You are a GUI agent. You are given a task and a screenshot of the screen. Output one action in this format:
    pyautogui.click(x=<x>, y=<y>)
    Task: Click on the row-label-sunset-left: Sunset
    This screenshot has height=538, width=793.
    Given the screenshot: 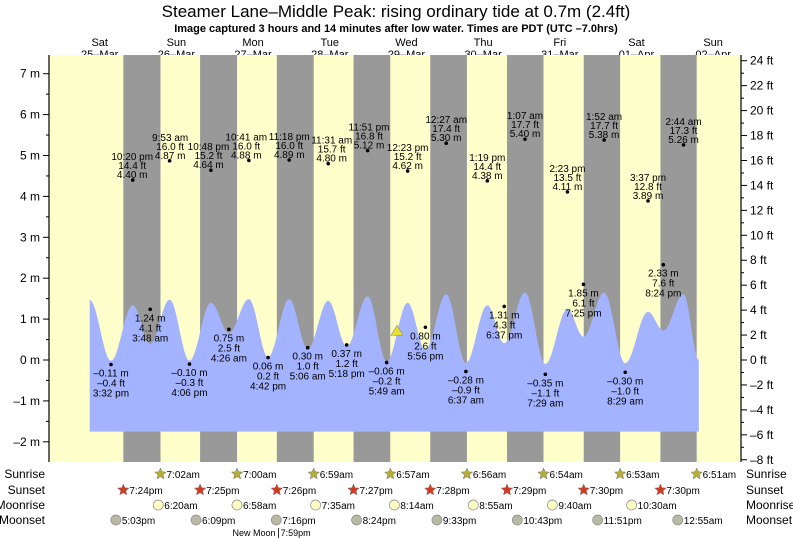 What is the action you would take?
    pyautogui.click(x=27, y=490)
    